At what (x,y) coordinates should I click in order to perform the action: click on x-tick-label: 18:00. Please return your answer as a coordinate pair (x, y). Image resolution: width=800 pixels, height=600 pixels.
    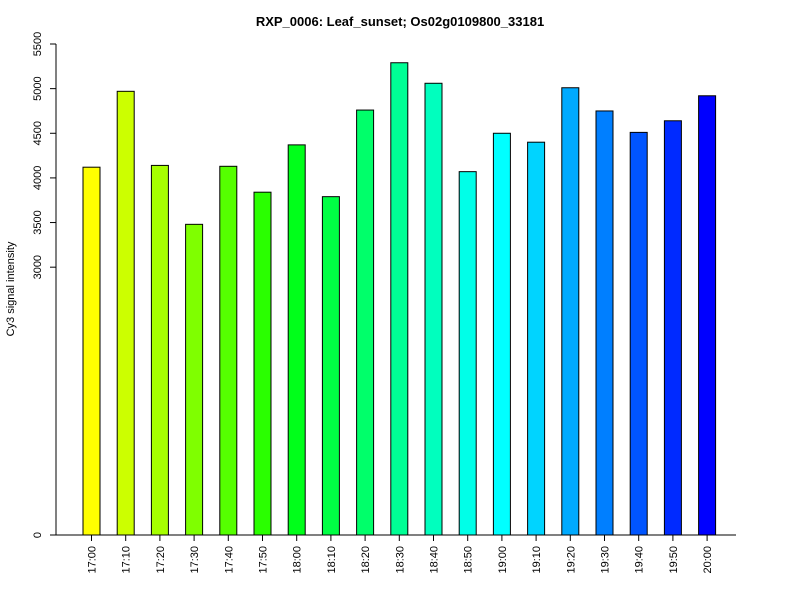
    Looking at the image, I should click on (298, 560).